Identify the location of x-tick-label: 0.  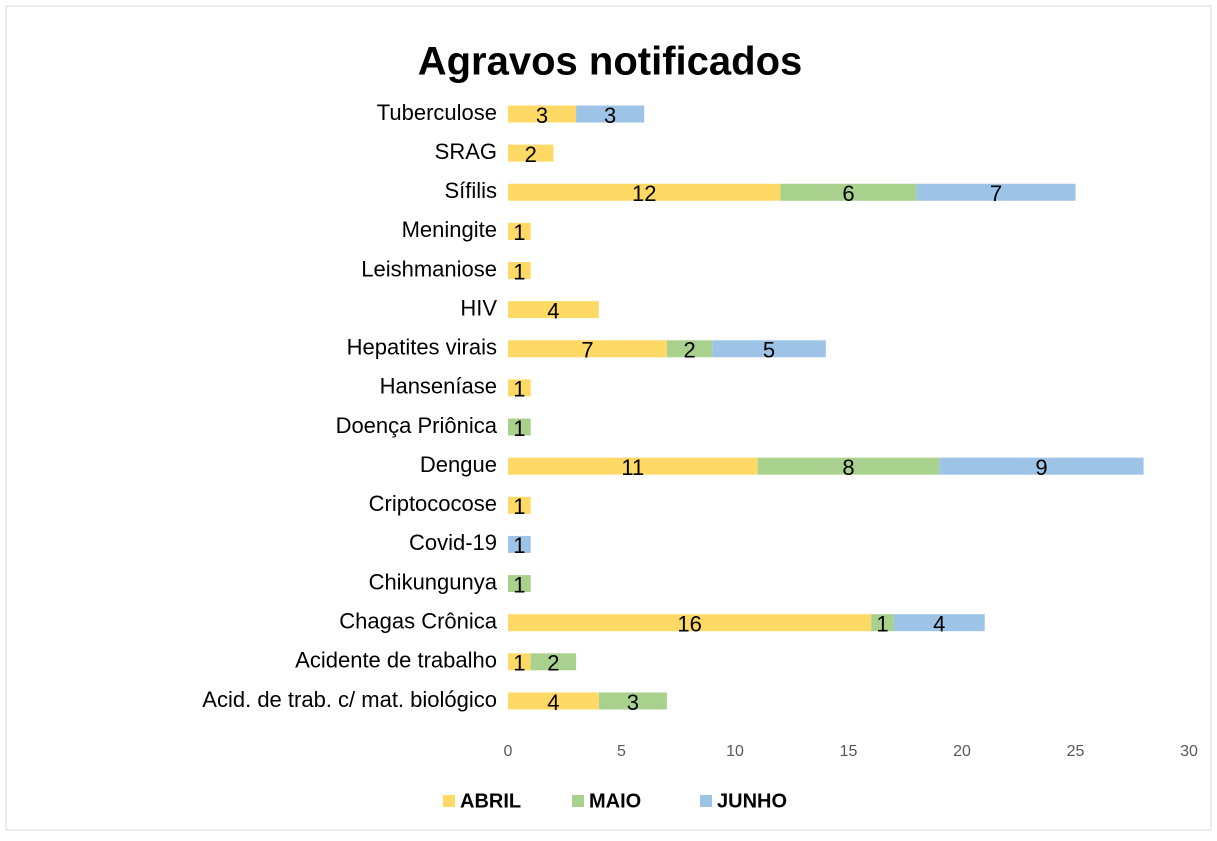
(508, 751).